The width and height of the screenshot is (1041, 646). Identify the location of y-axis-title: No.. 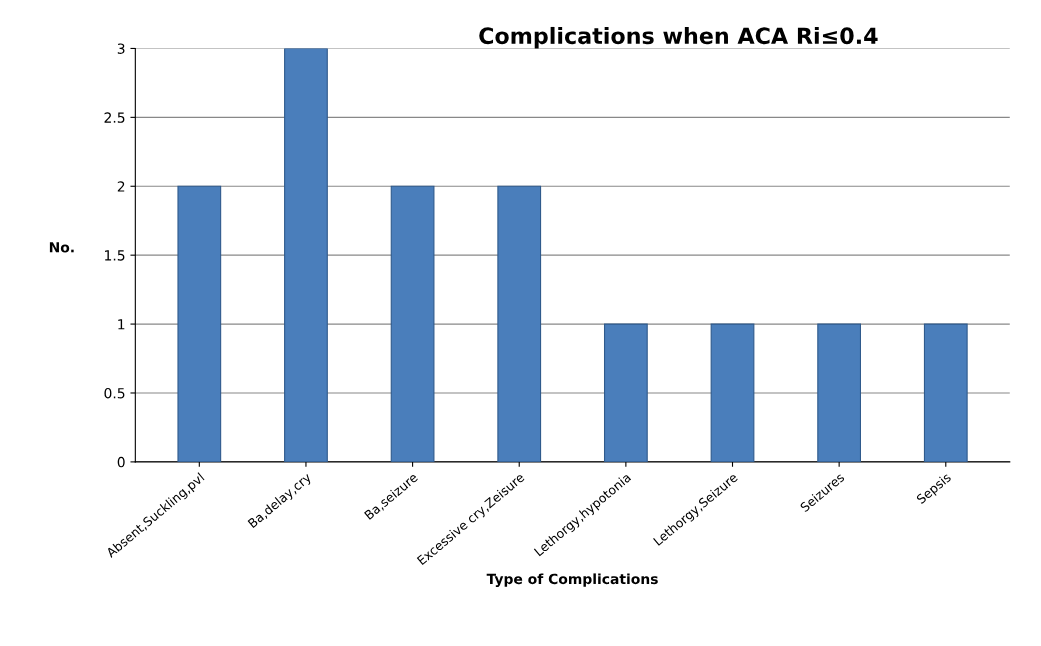
(61, 247).